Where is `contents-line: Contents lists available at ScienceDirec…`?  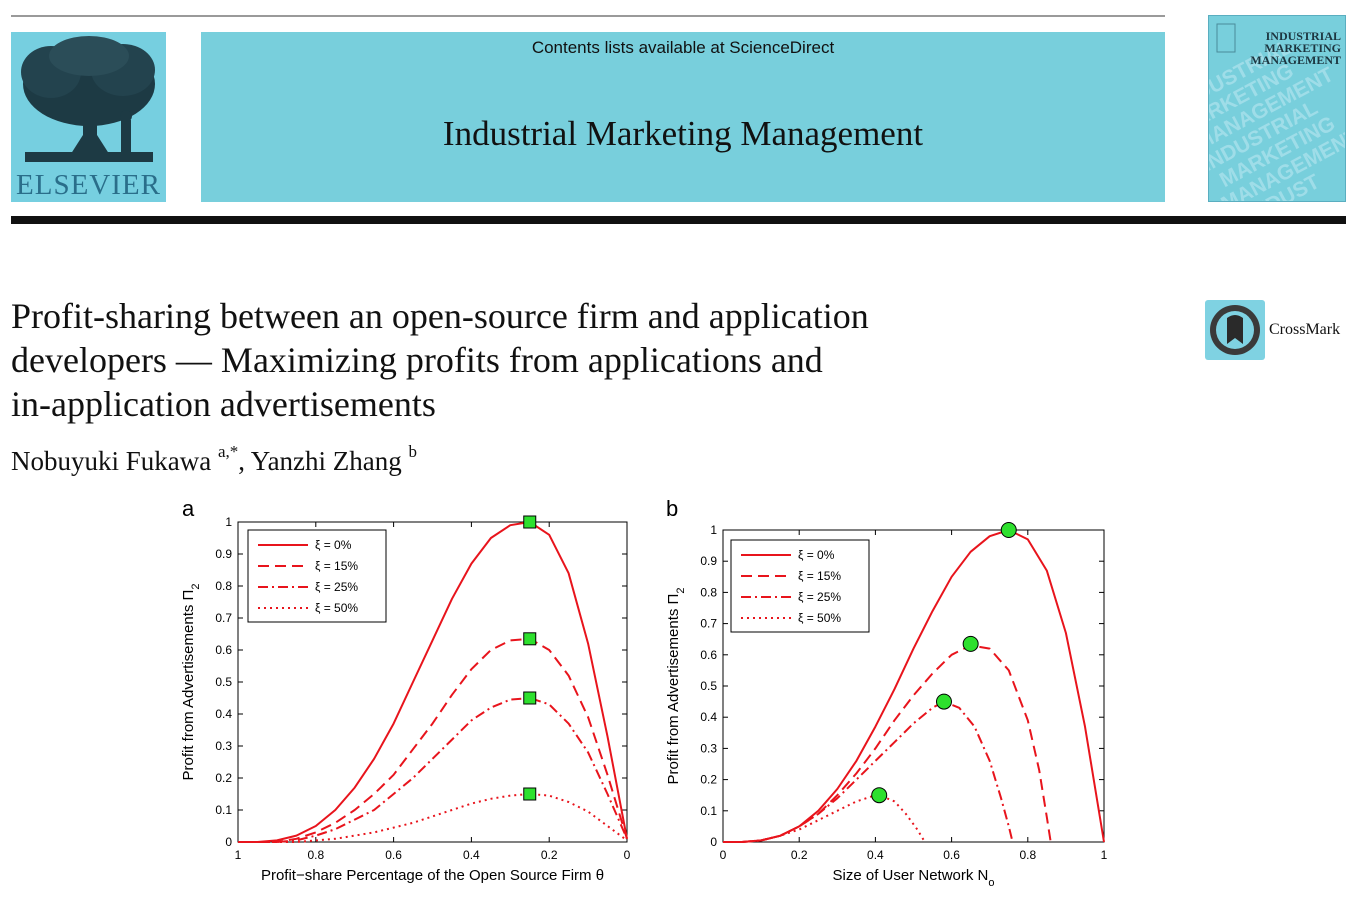
contents-line: Contents lists available at ScienceDirec… is located at coordinates (683, 47).